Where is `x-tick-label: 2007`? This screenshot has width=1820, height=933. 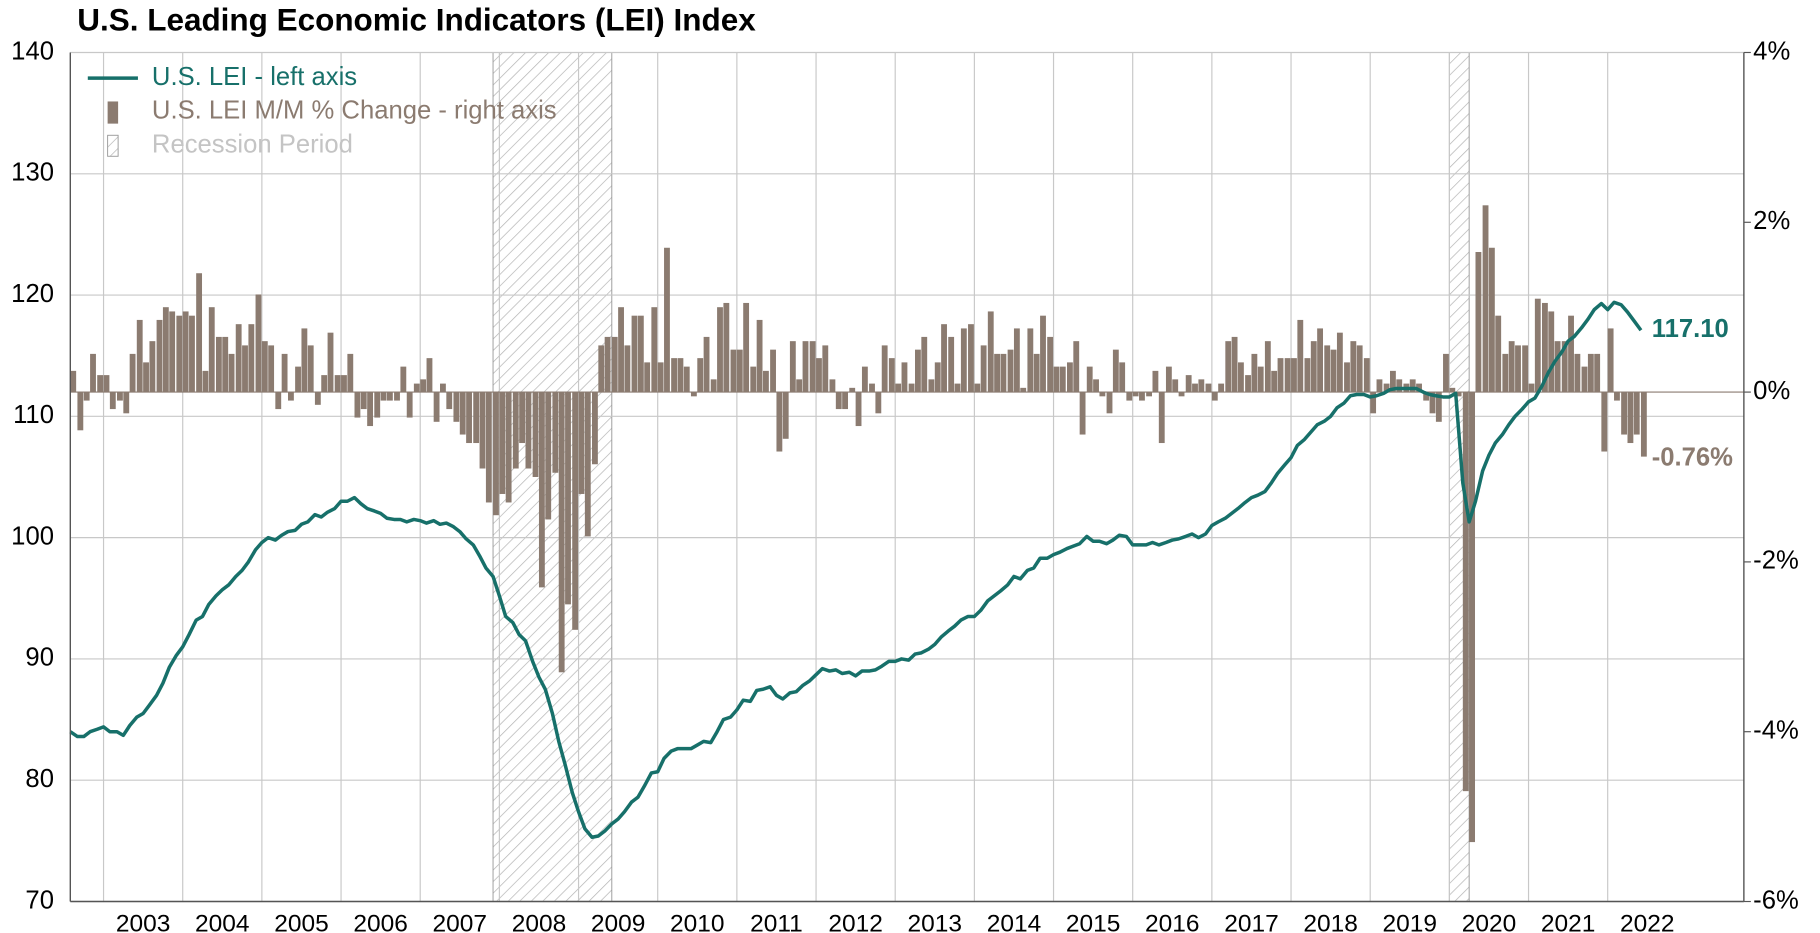
x-tick-label: 2007 is located at coordinates (460, 921).